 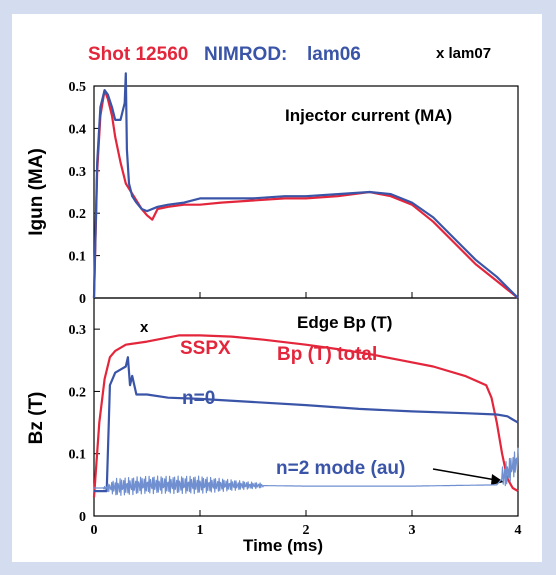 What do you see at coordinates (368, 115) in the screenshot?
I see `top-panel-title: Injector current (MA)` at bounding box center [368, 115].